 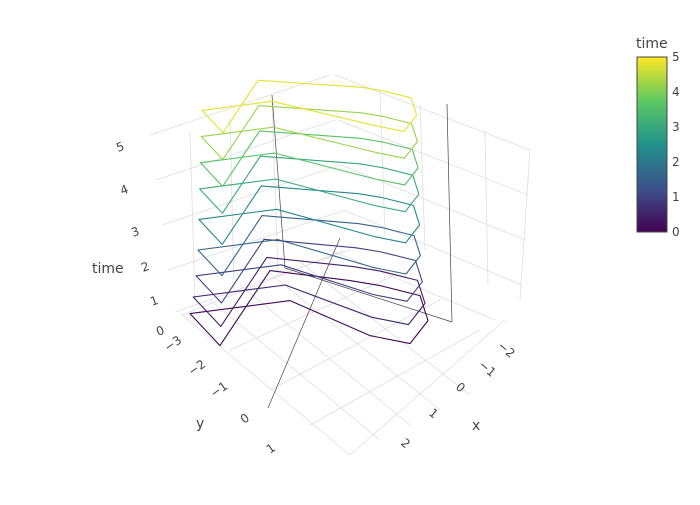 I want to click on z-tick: 3, so click(x=135, y=232).